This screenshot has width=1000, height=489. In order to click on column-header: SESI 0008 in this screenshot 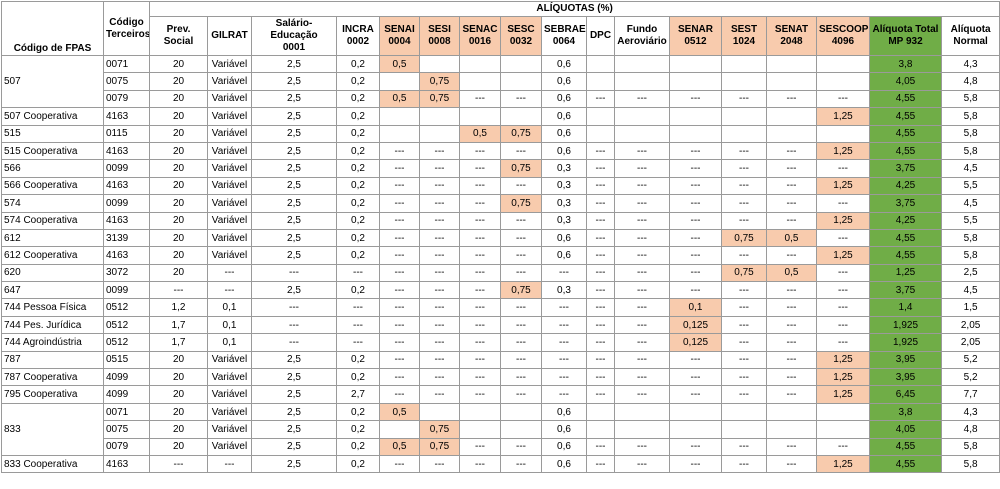, I will do `click(439, 36)`.